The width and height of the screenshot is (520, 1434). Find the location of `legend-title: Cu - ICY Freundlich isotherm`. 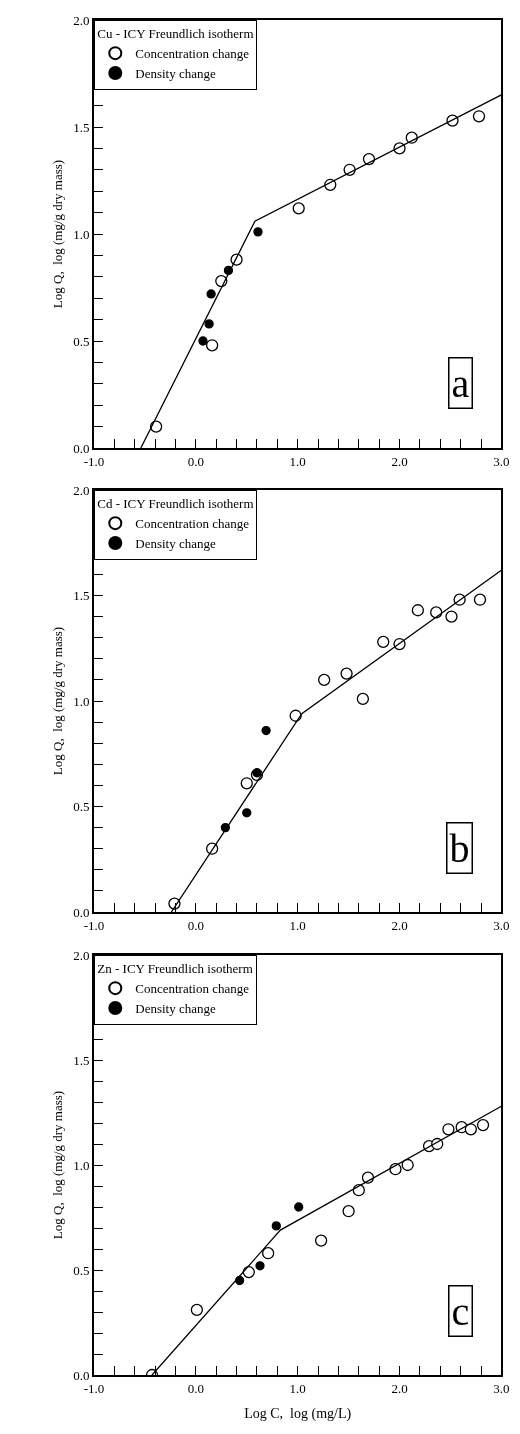

legend-title: Cu - ICY Freundlich isotherm is located at coordinates (175, 34).